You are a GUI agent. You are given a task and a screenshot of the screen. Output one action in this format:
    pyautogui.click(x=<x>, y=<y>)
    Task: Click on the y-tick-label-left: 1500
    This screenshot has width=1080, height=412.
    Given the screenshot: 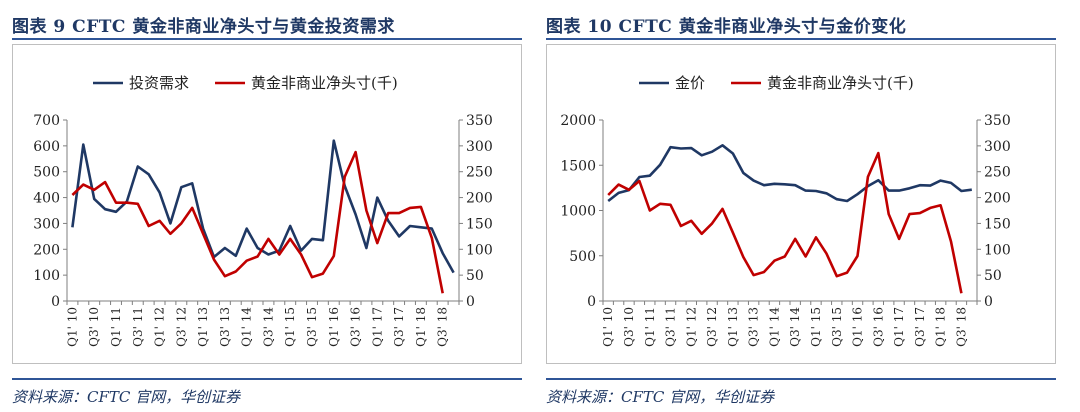 What is the action you would take?
    pyautogui.click(x=578, y=166)
    